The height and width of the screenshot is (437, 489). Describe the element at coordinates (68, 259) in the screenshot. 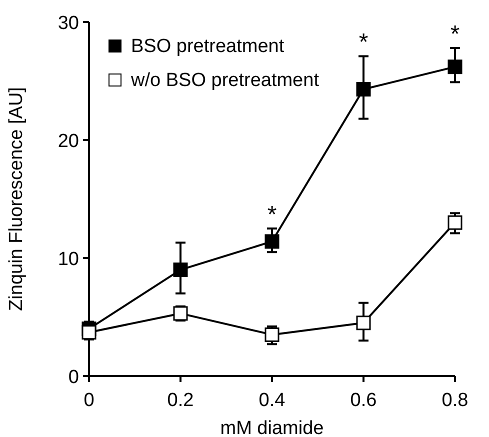

I see `y-tick-label: 10` at that location.